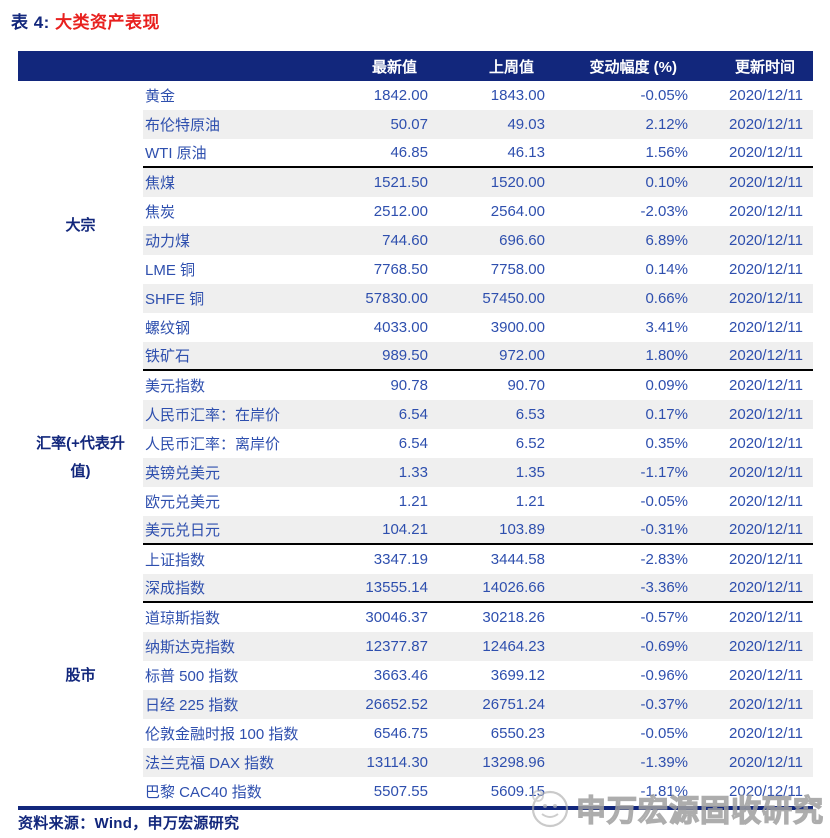 This screenshot has width=830, height=838. I want to click on latest-value: 3347.19, so click(400, 559).